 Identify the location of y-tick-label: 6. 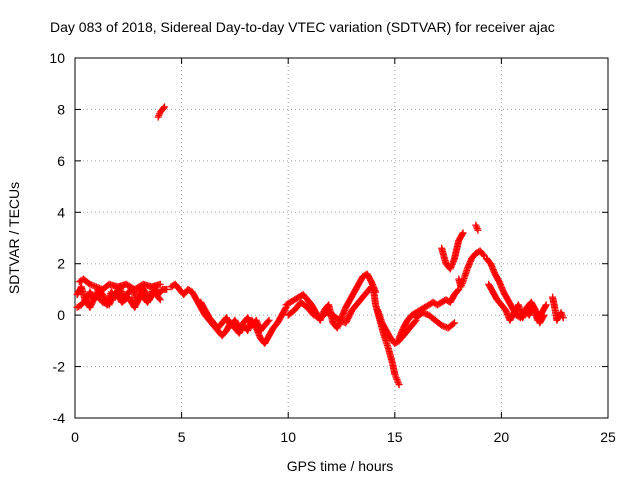
(61, 161).